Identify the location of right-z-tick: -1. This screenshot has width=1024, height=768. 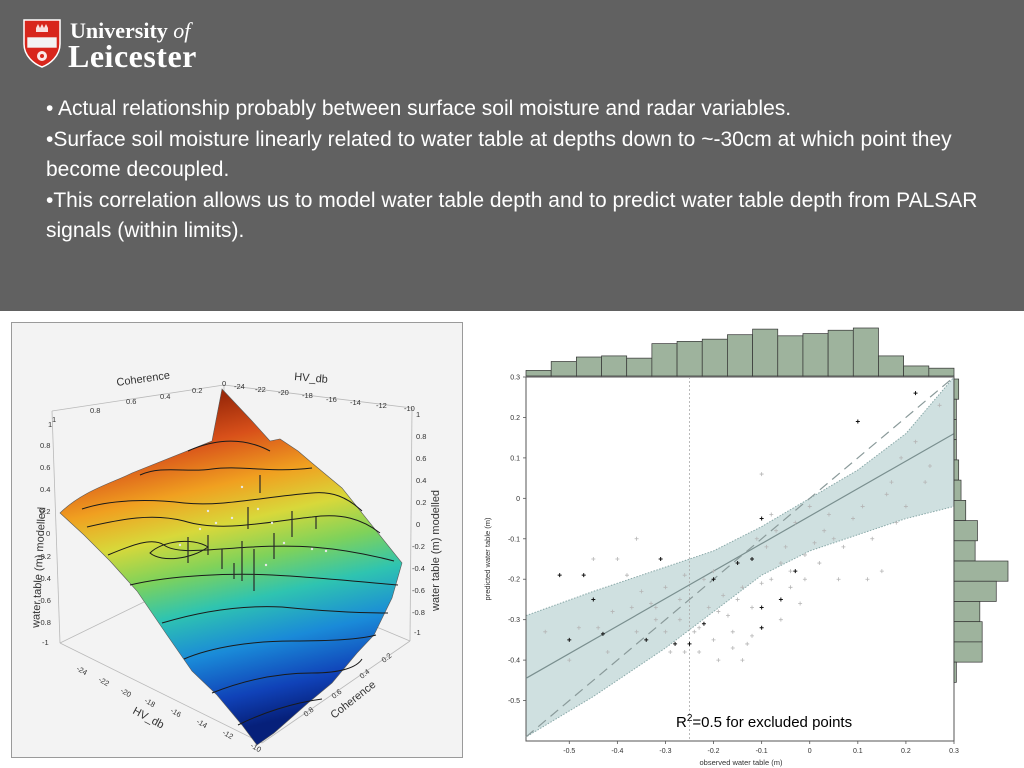
(417, 632).